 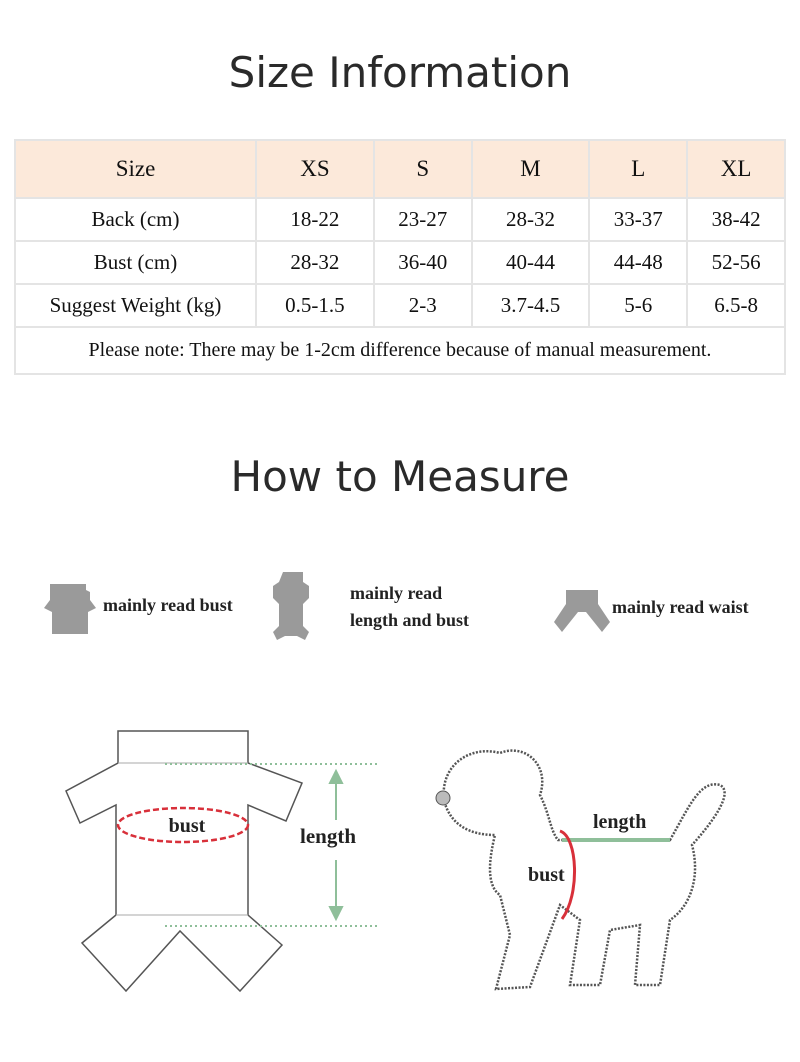 I want to click on header-cell: Size, so click(x=135, y=169).